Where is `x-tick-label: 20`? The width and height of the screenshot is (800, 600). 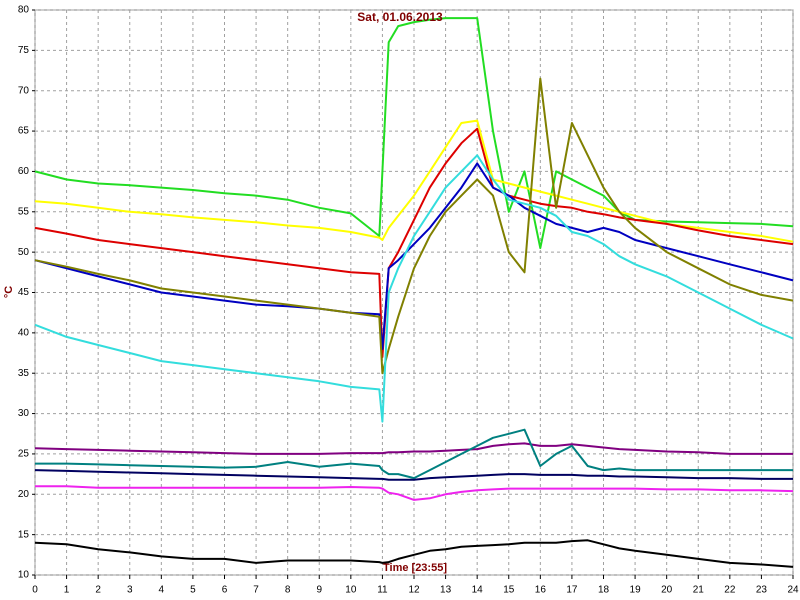
x-tick-label: 20 is located at coordinates (667, 590).